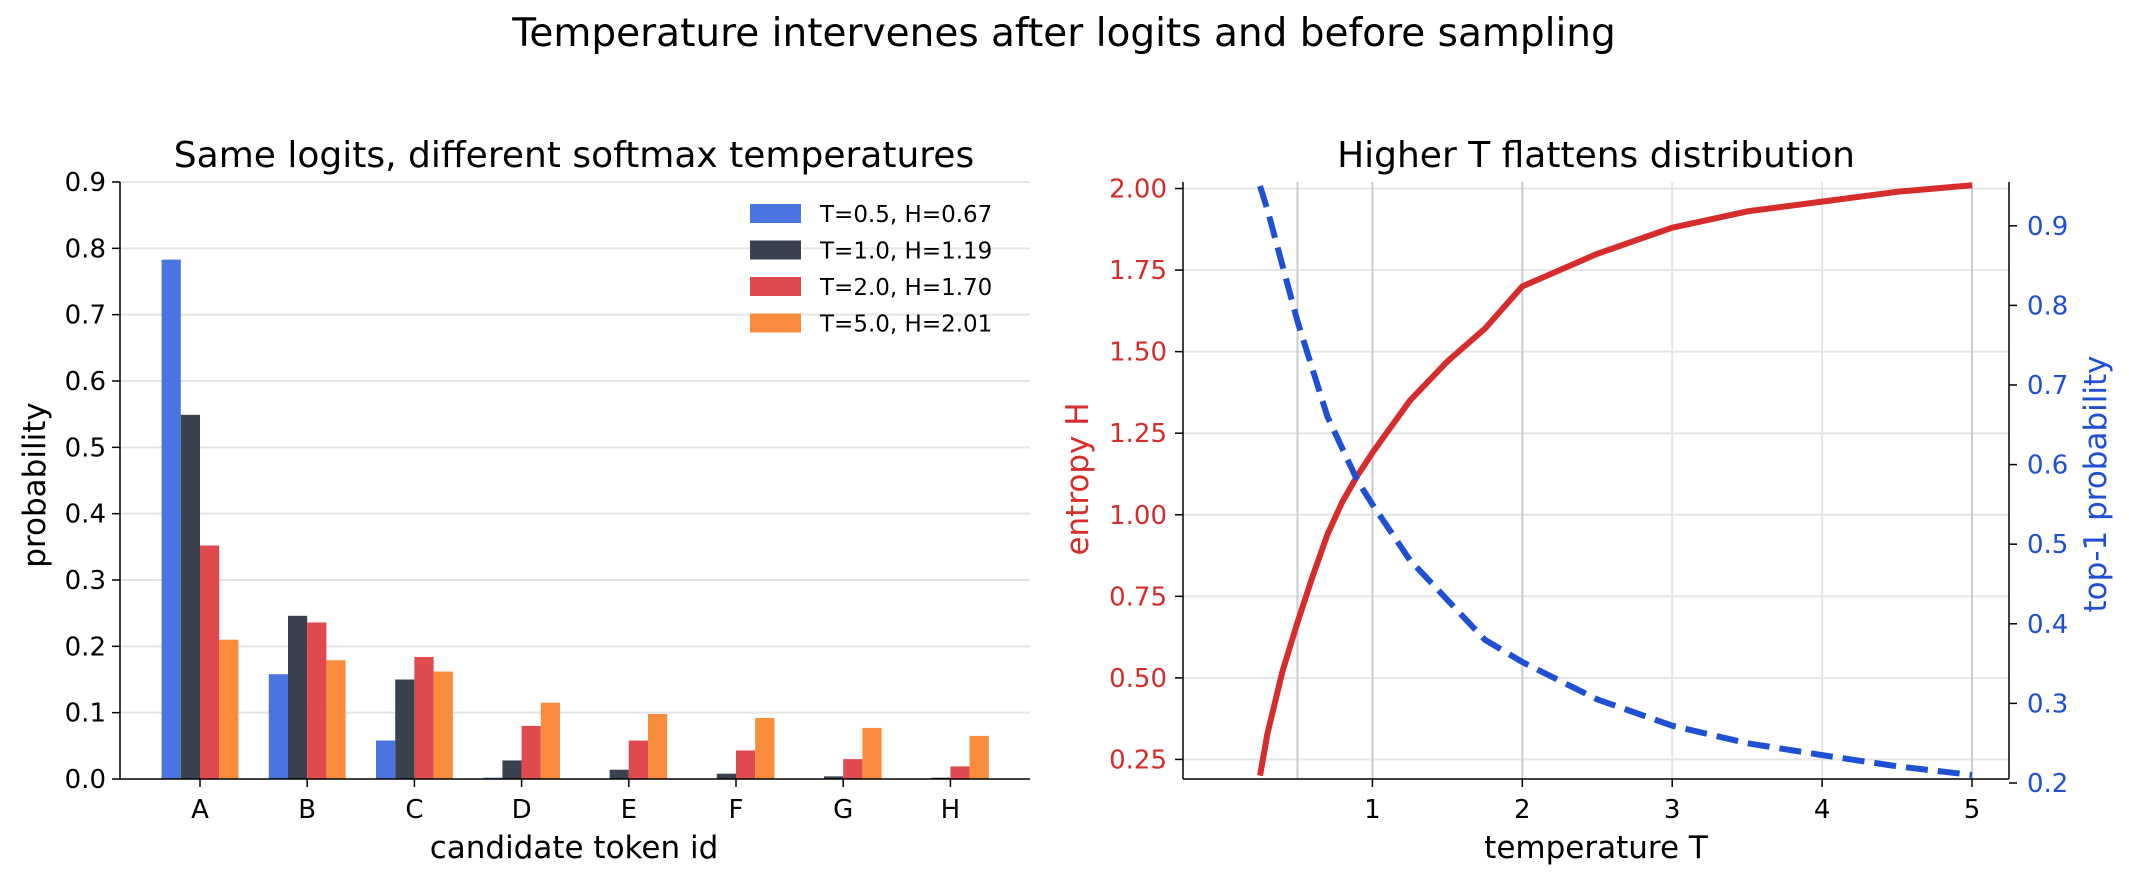 The width and height of the screenshot is (2129, 884). I want to click on legend-label: T=0.5, H=0.67, so click(905, 215).